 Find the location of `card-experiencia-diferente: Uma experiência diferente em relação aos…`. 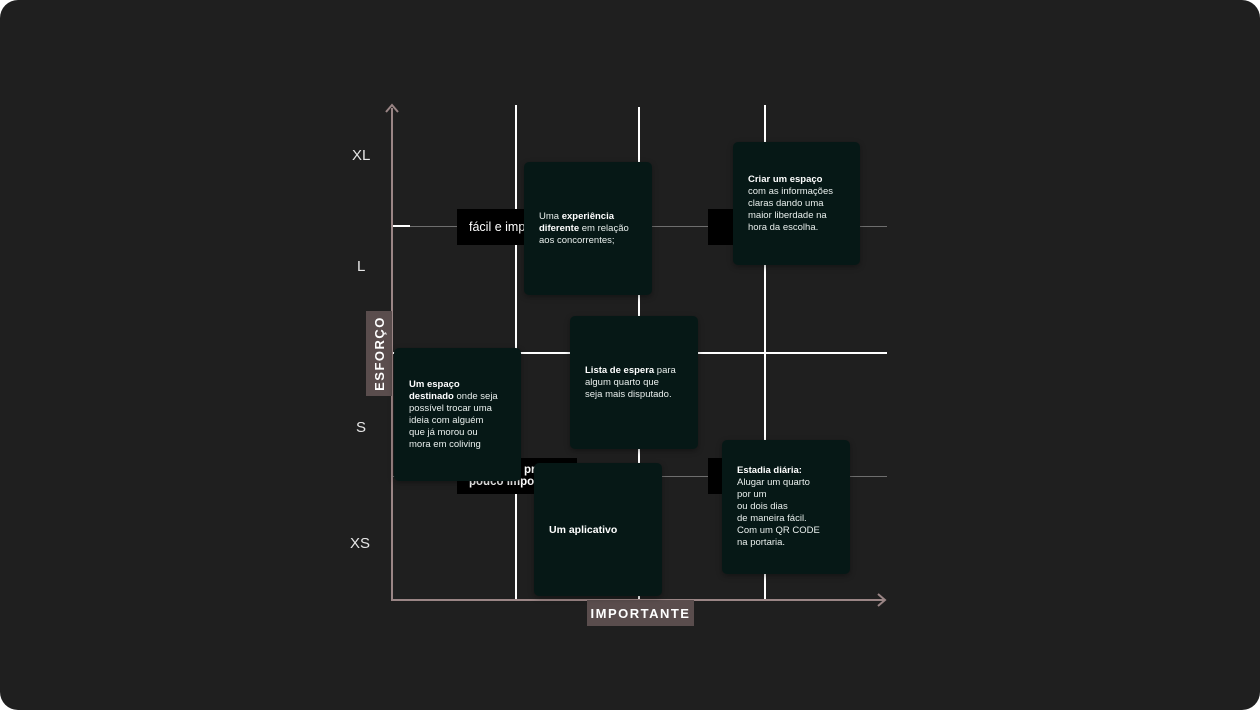

card-experiencia-diferente: Uma experiência diferente em relação aos… is located at coordinates (588, 228).